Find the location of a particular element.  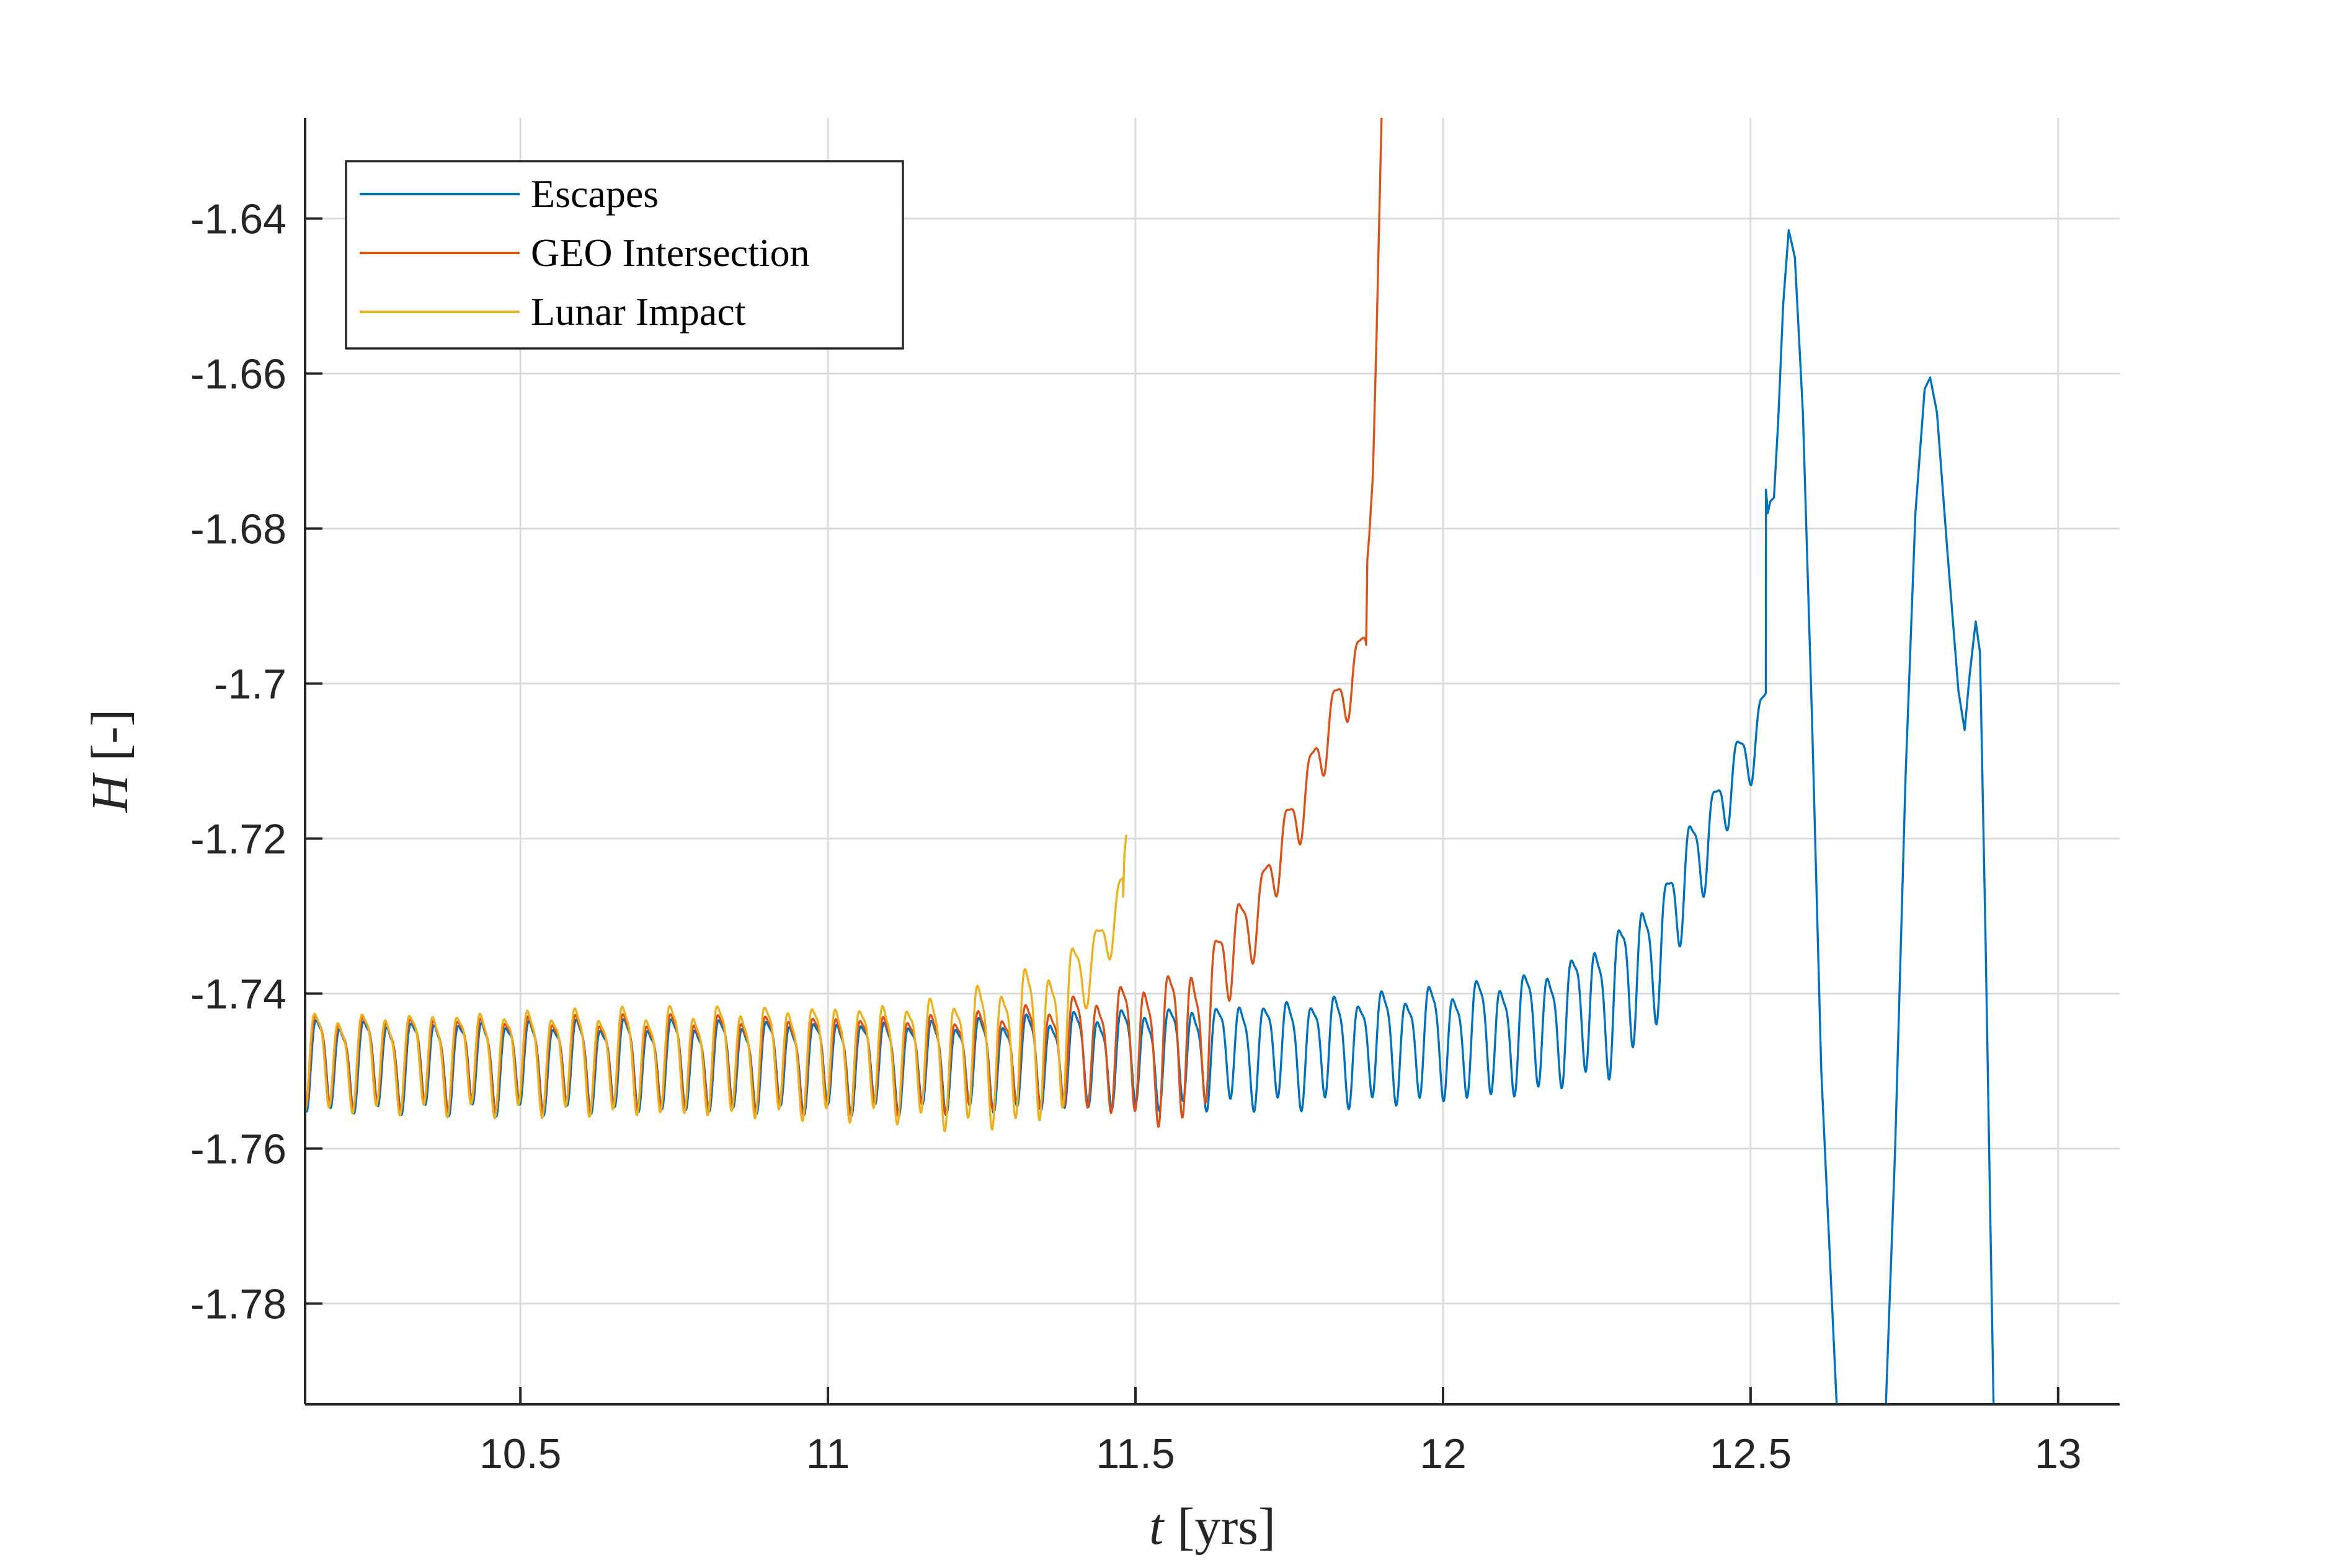

x-tick-label: 12.5 is located at coordinates (1751, 1453).